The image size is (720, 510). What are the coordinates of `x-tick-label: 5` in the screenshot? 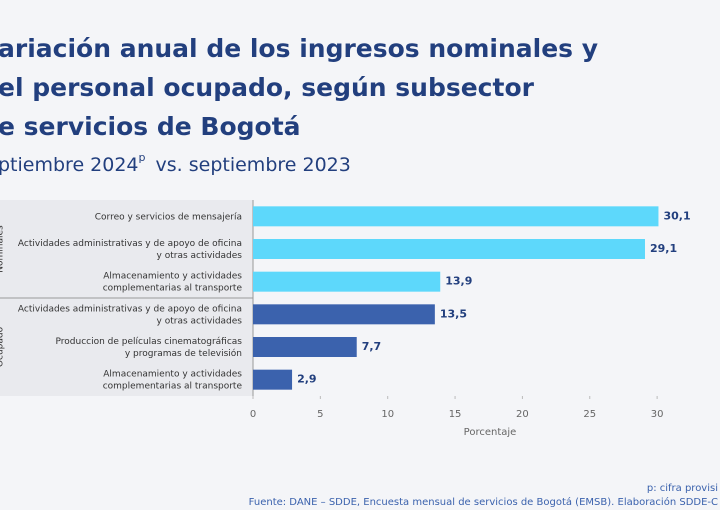 It's located at (320, 414).